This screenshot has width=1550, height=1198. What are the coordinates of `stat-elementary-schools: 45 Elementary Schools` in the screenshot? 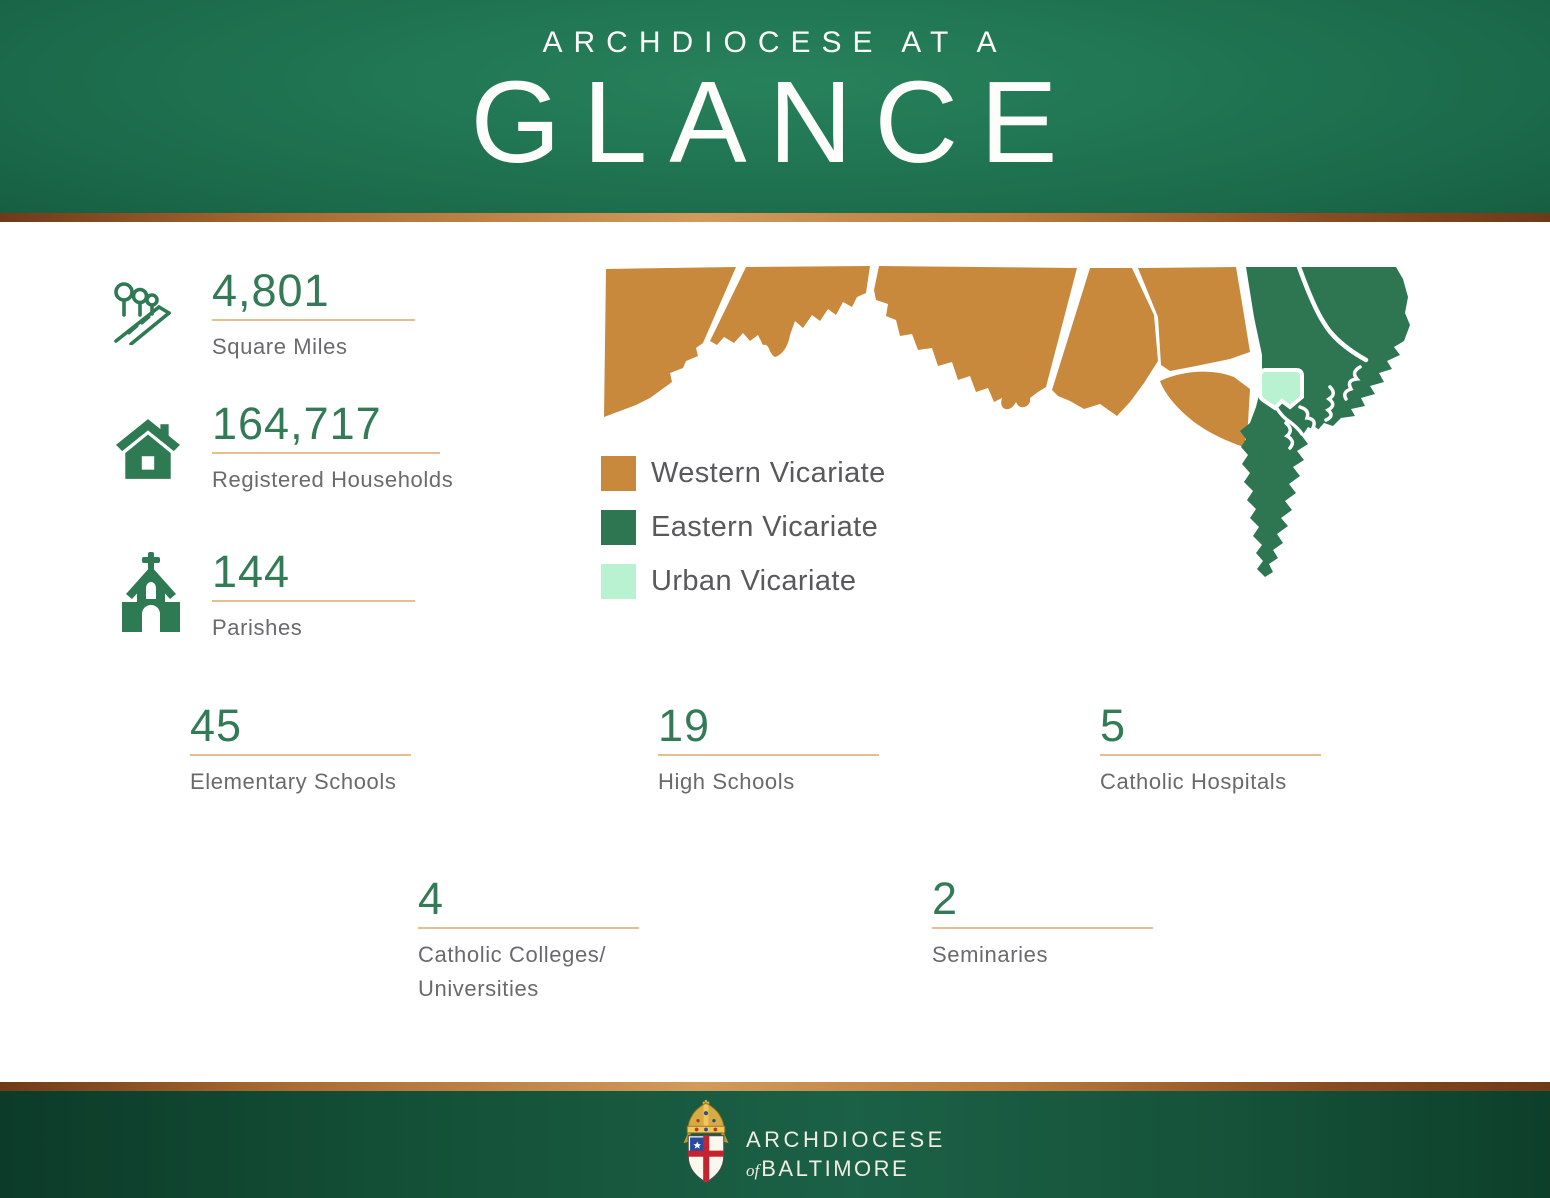 It's located at (300, 751).